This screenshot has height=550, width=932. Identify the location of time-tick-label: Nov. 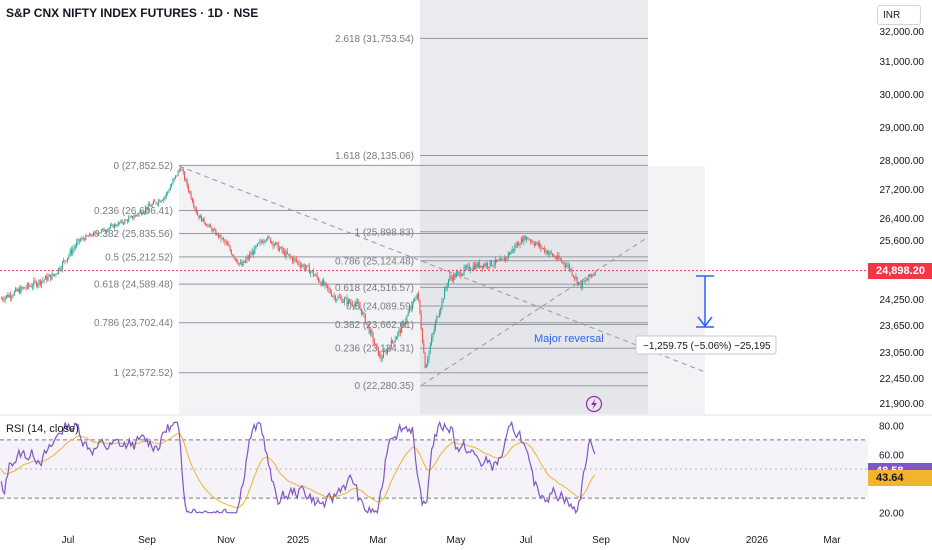
(226, 540).